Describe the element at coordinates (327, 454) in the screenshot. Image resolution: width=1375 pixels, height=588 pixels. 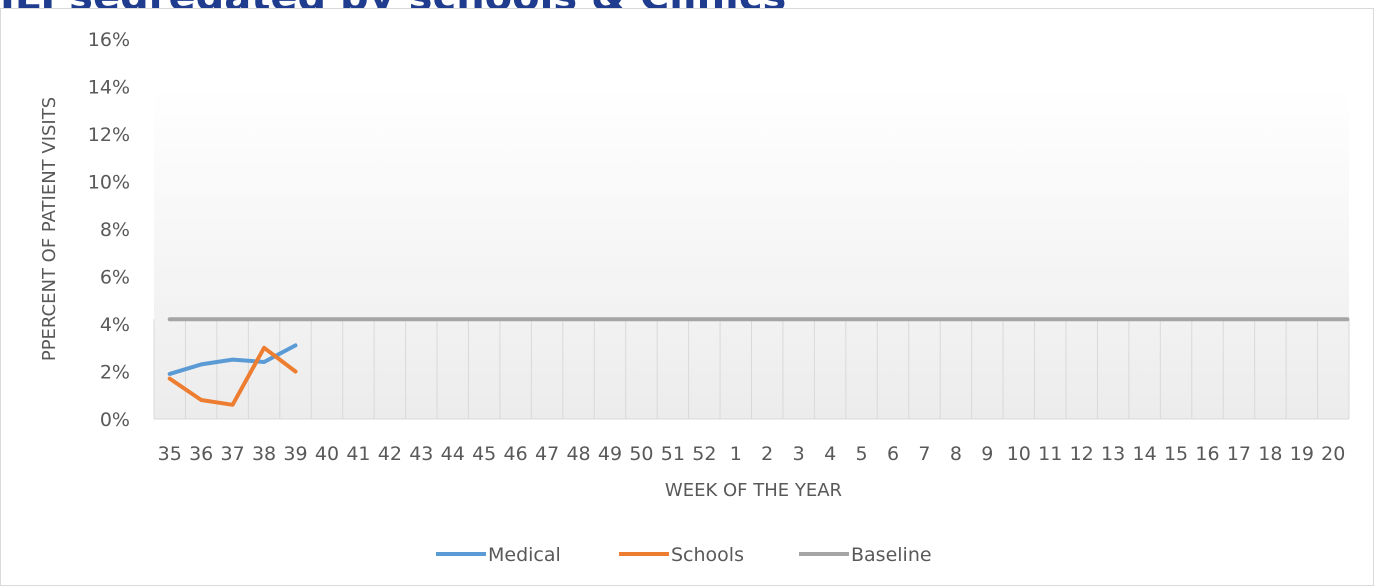
I see `x-tick-label: 40` at that location.